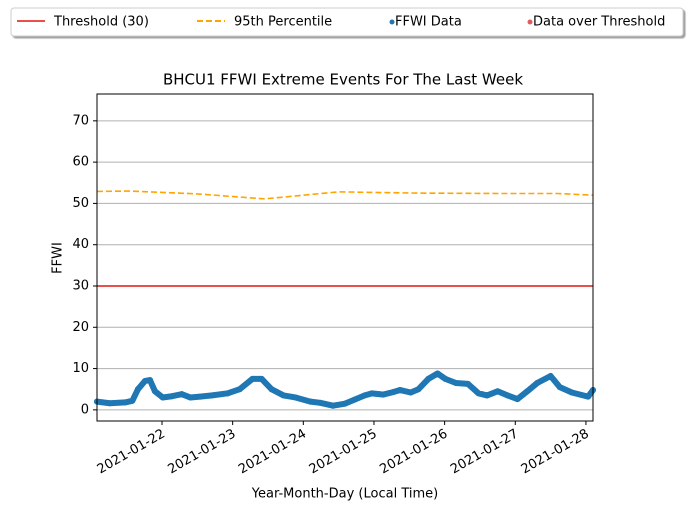 The width and height of the screenshot is (690, 512). Describe the element at coordinates (343, 452) in the screenshot. I see `x-tick-label: 2021-01-25` at that location.